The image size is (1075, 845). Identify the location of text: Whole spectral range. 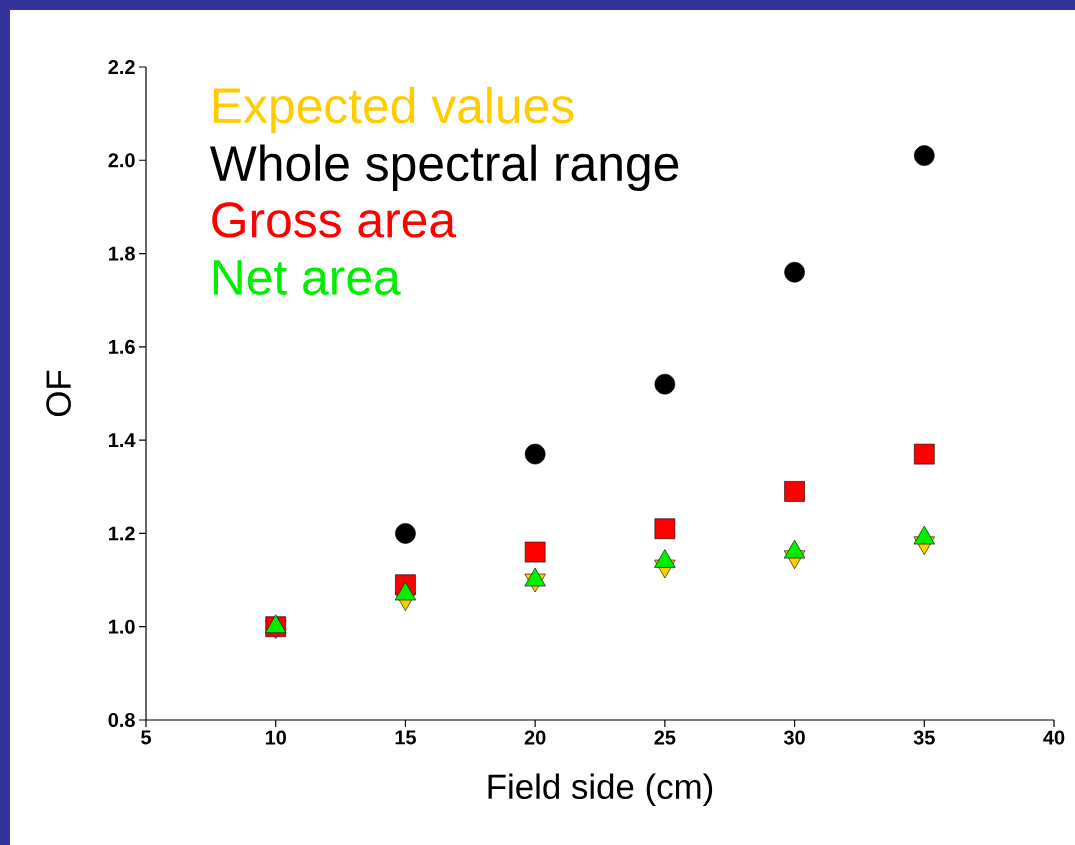
(444, 167).